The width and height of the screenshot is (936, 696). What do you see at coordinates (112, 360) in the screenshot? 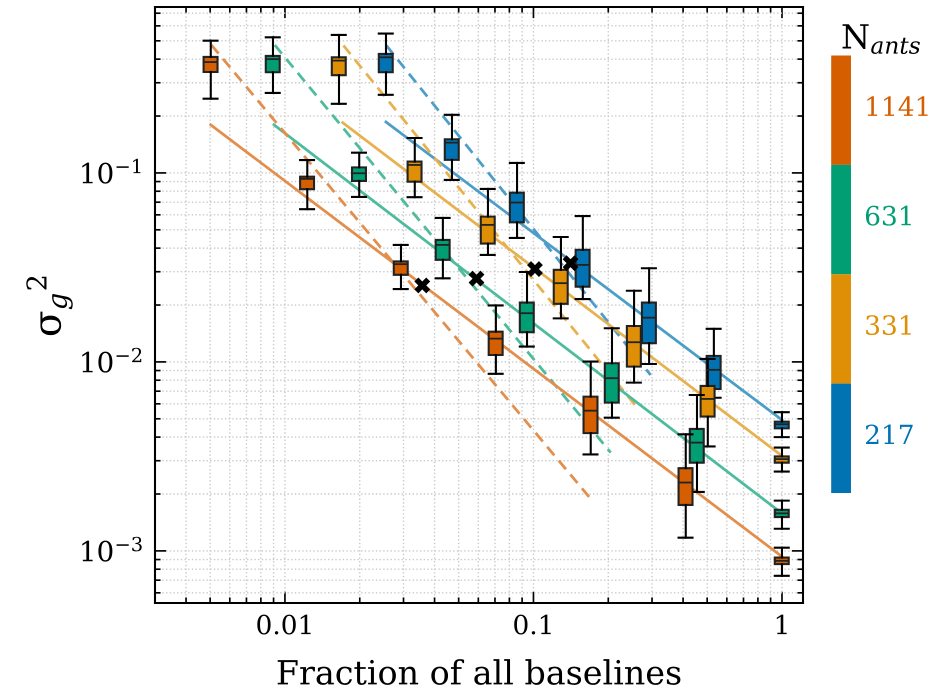
I see `y-tick-label: 10$^{−2}$` at bounding box center [112, 360].